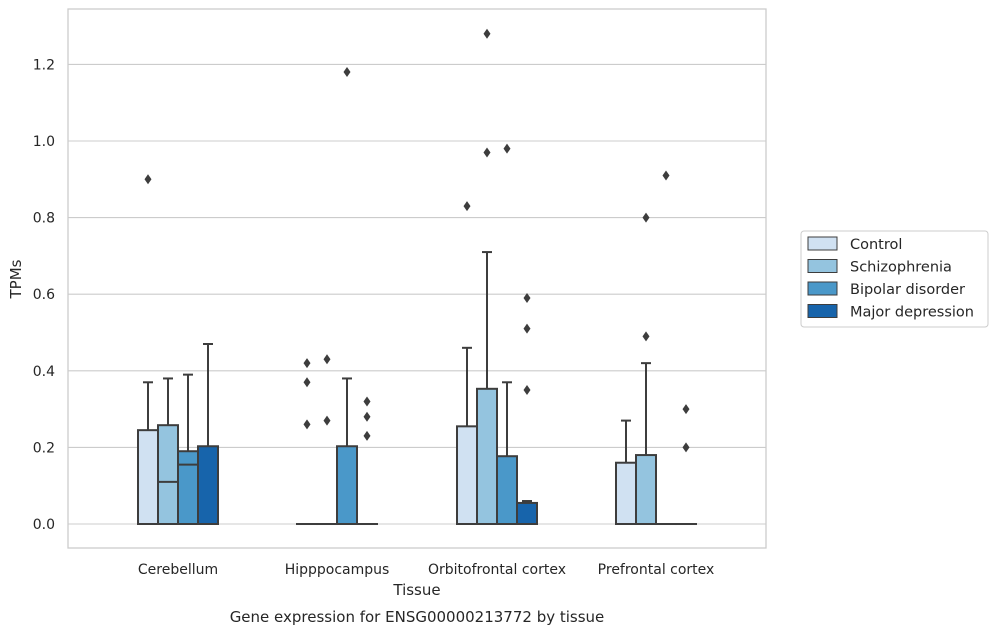  Describe the element at coordinates (901, 268) in the screenshot. I see `legend-label: Schizophrenia` at that location.